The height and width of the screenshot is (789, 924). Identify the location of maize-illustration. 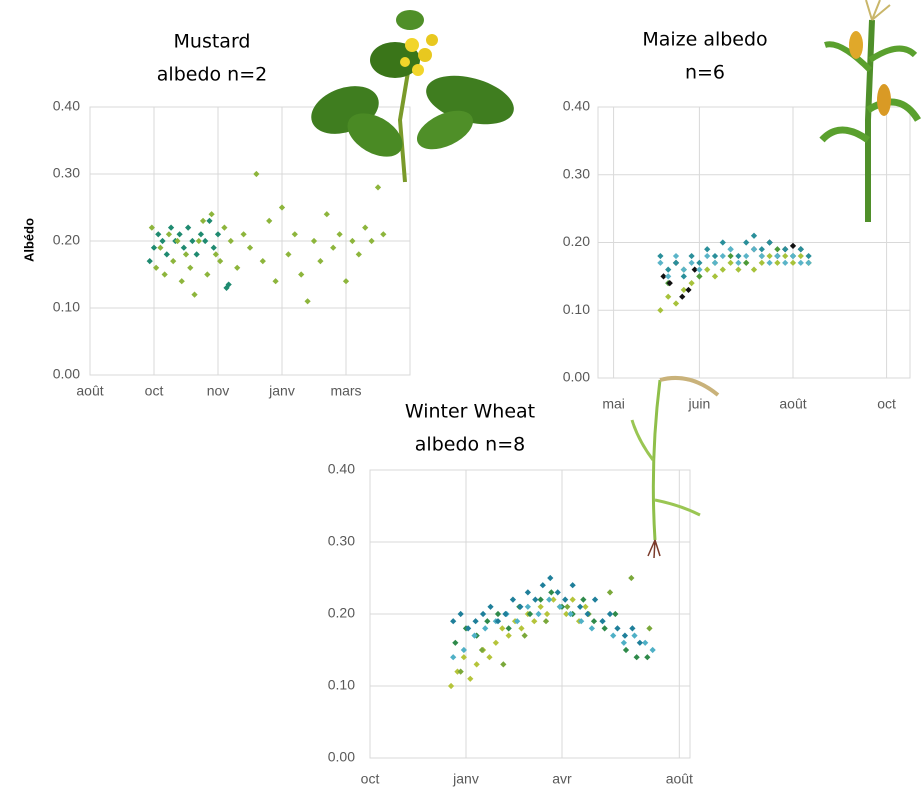
(870, 111).